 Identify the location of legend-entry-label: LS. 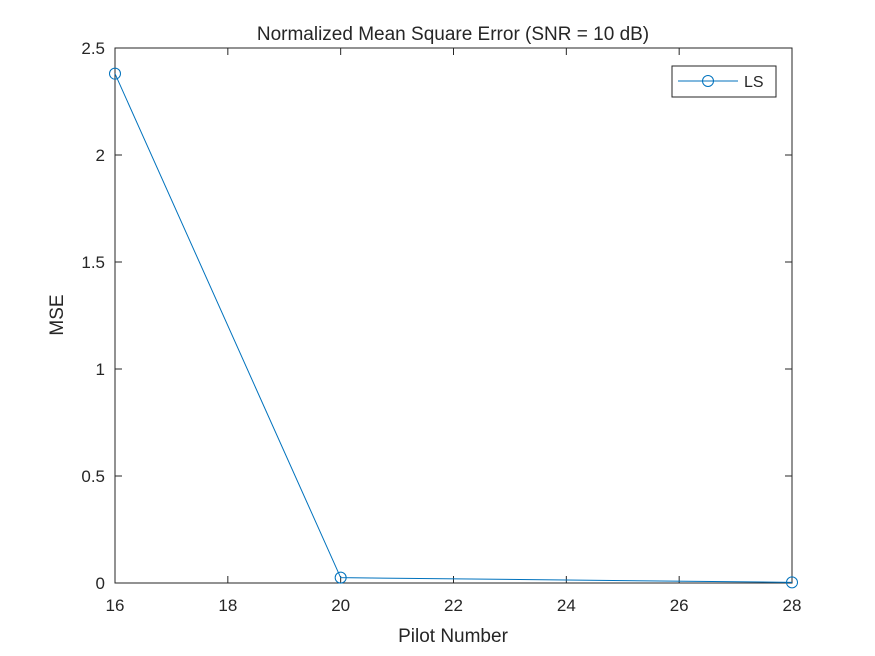
(754, 82).